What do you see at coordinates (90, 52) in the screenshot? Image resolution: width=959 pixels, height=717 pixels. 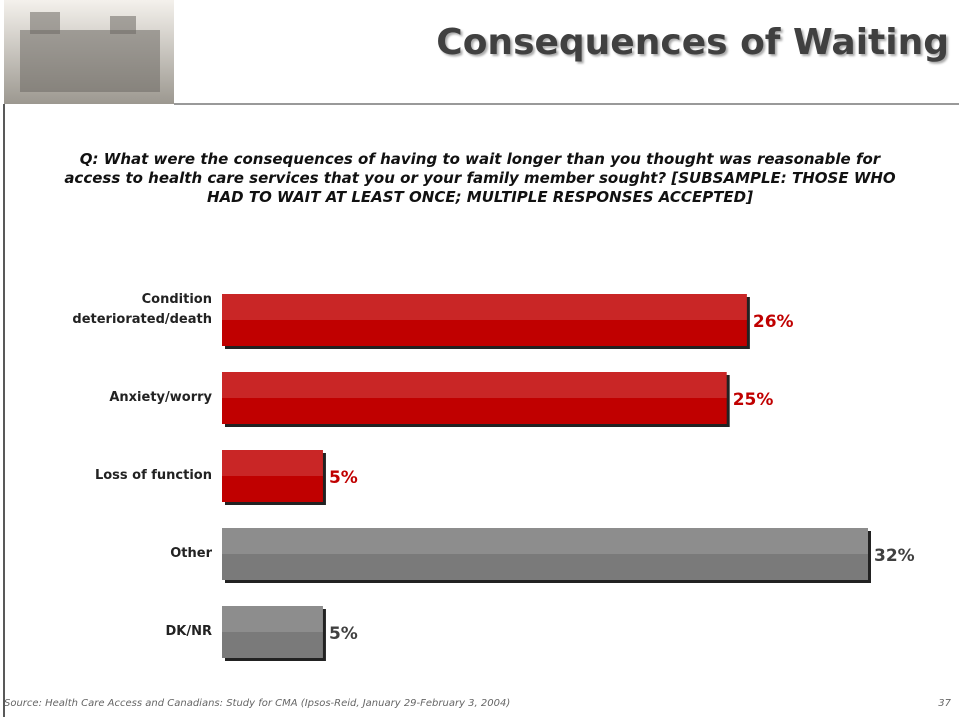 I see `building-sketch` at bounding box center [90, 52].